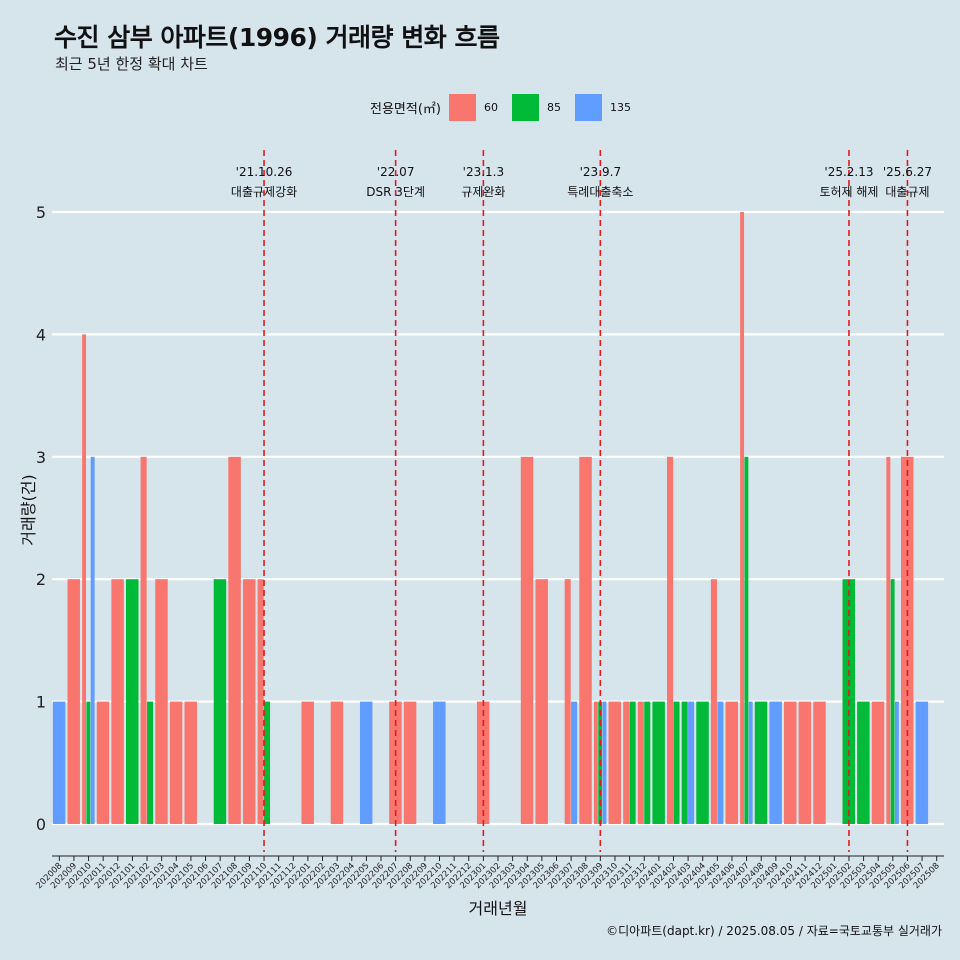 The image size is (960, 960). Describe the element at coordinates (553, 107) in the screenshot. I see `legend-label-85: 85` at that location.